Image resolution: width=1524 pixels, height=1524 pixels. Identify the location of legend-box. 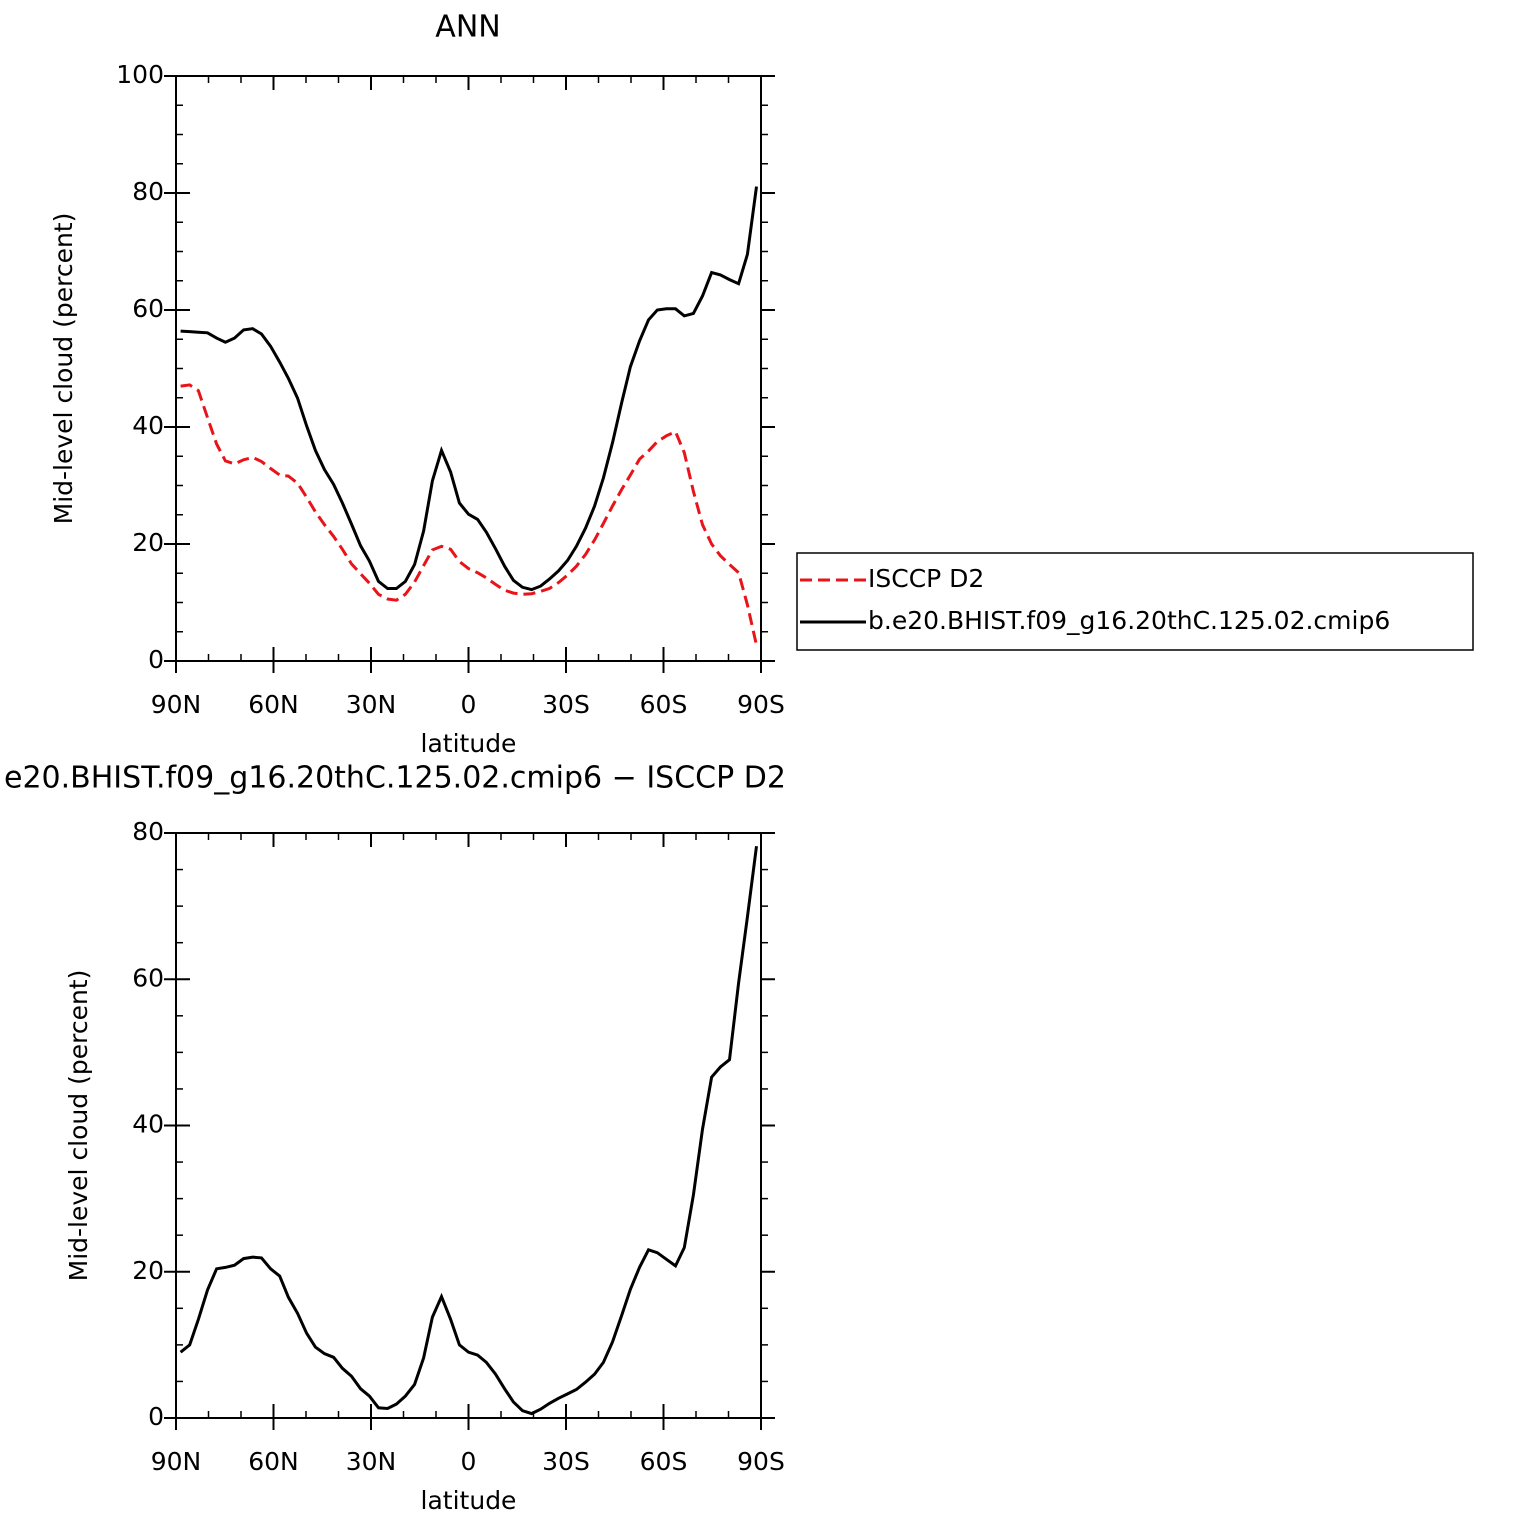
(1135, 601).